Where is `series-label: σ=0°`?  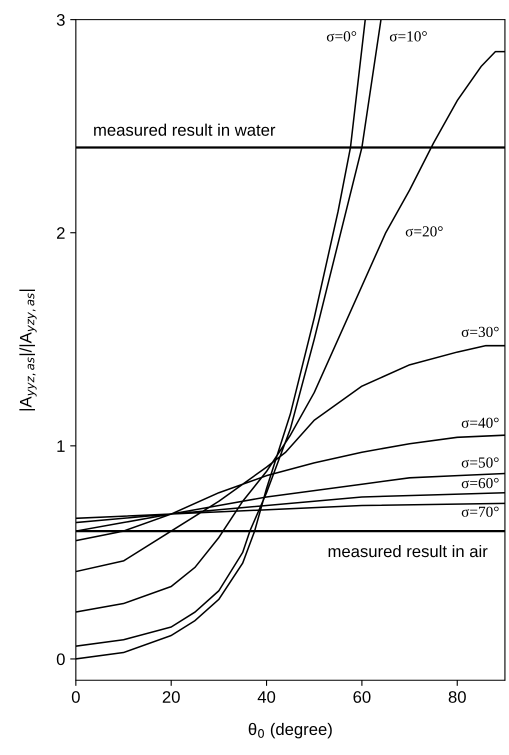 series-label: σ=0° is located at coordinates (341, 36).